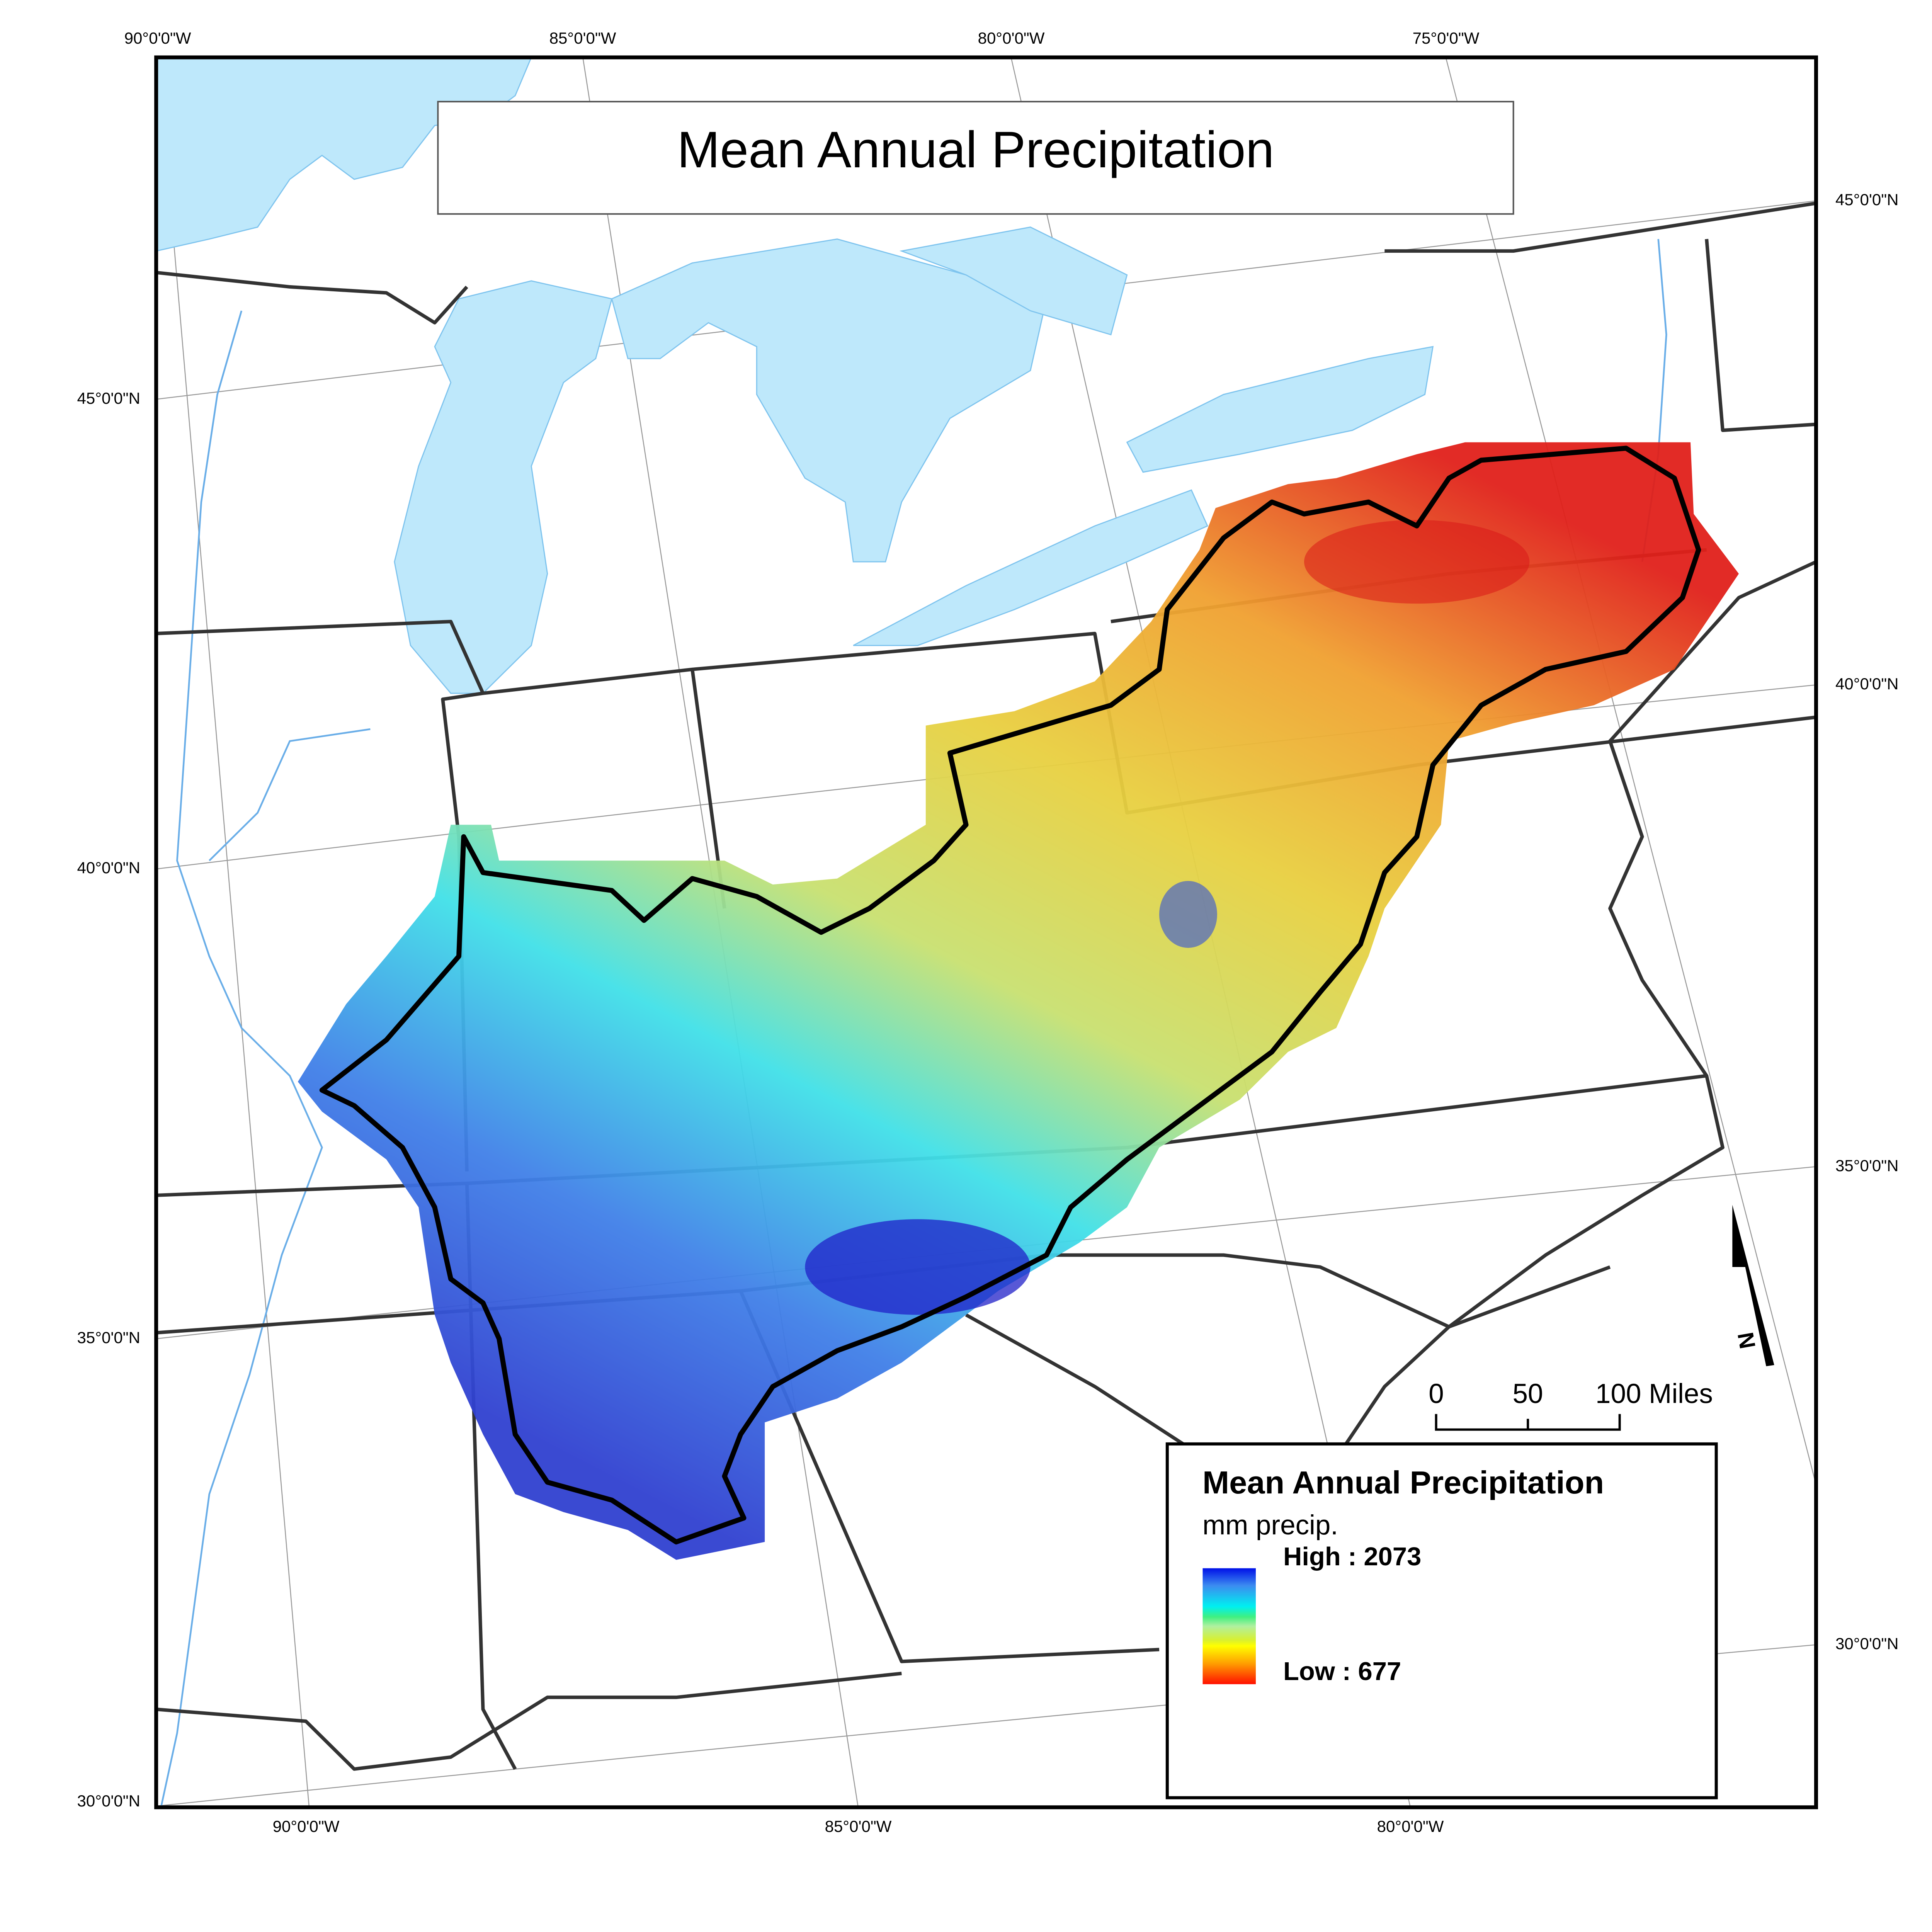 The height and width of the screenshot is (1932, 1932). I want to click on legend-title: Mean Annual Precipitation, so click(1403, 1482).